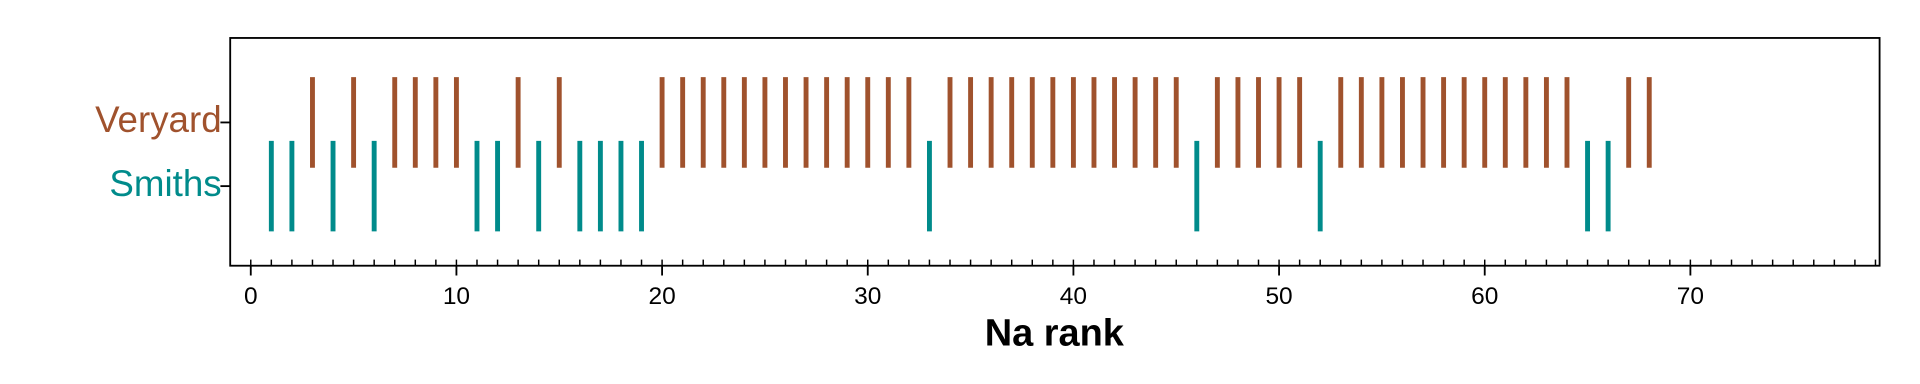 The image size is (1920, 384). I want to click on y-tick-label: Veryard, so click(158, 119).